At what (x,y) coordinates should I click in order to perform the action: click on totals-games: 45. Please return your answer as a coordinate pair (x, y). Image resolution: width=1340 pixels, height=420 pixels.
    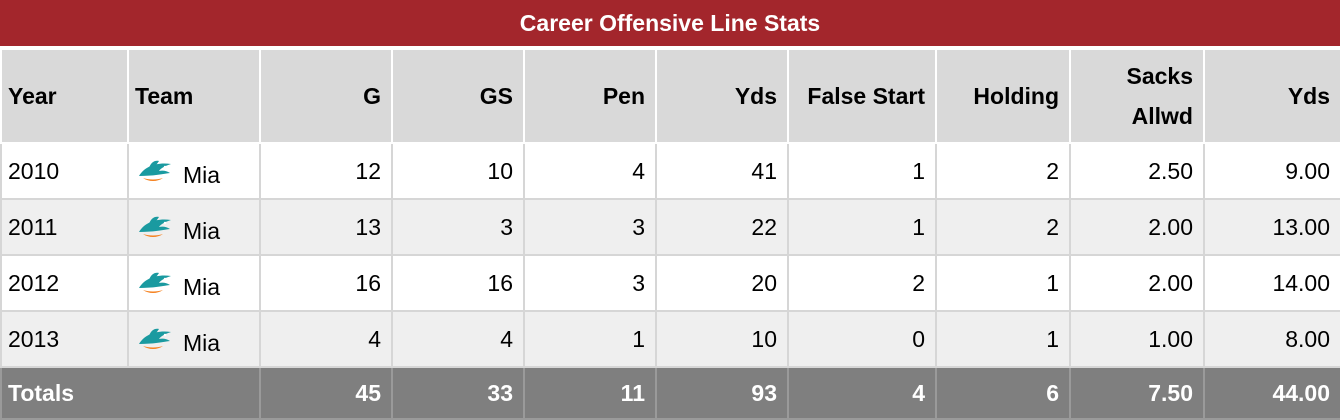
    Looking at the image, I should click on (326, 393).